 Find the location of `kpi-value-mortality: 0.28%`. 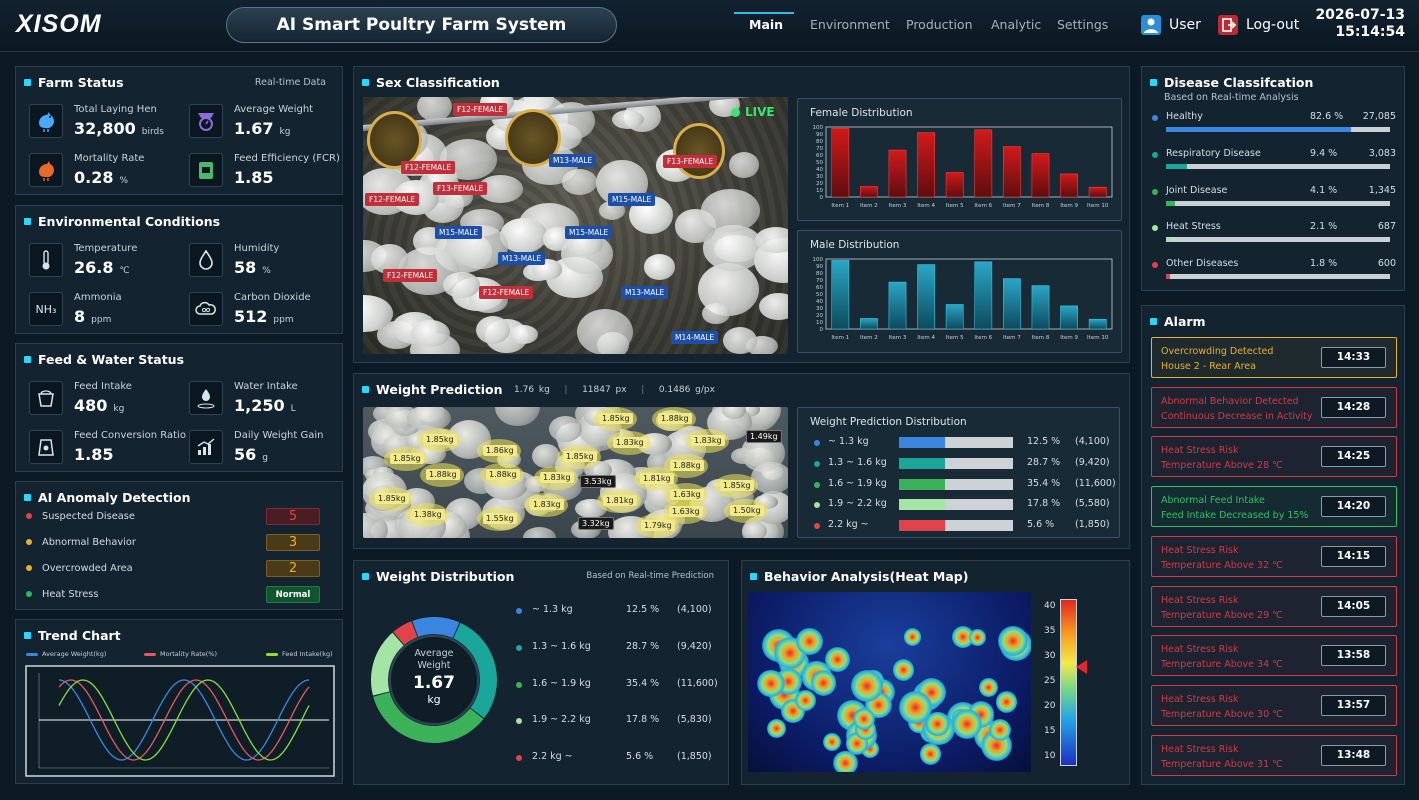

kpi-value-mortality: 0.28% is located at coordinates (101, 177).